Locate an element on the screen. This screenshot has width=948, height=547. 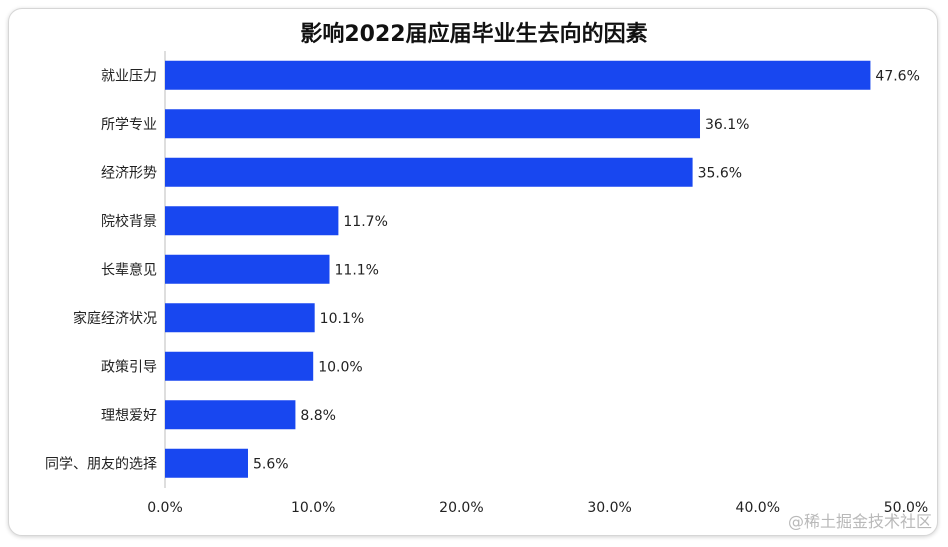
value-label: 35.6% is located at coordinates (720, 173).